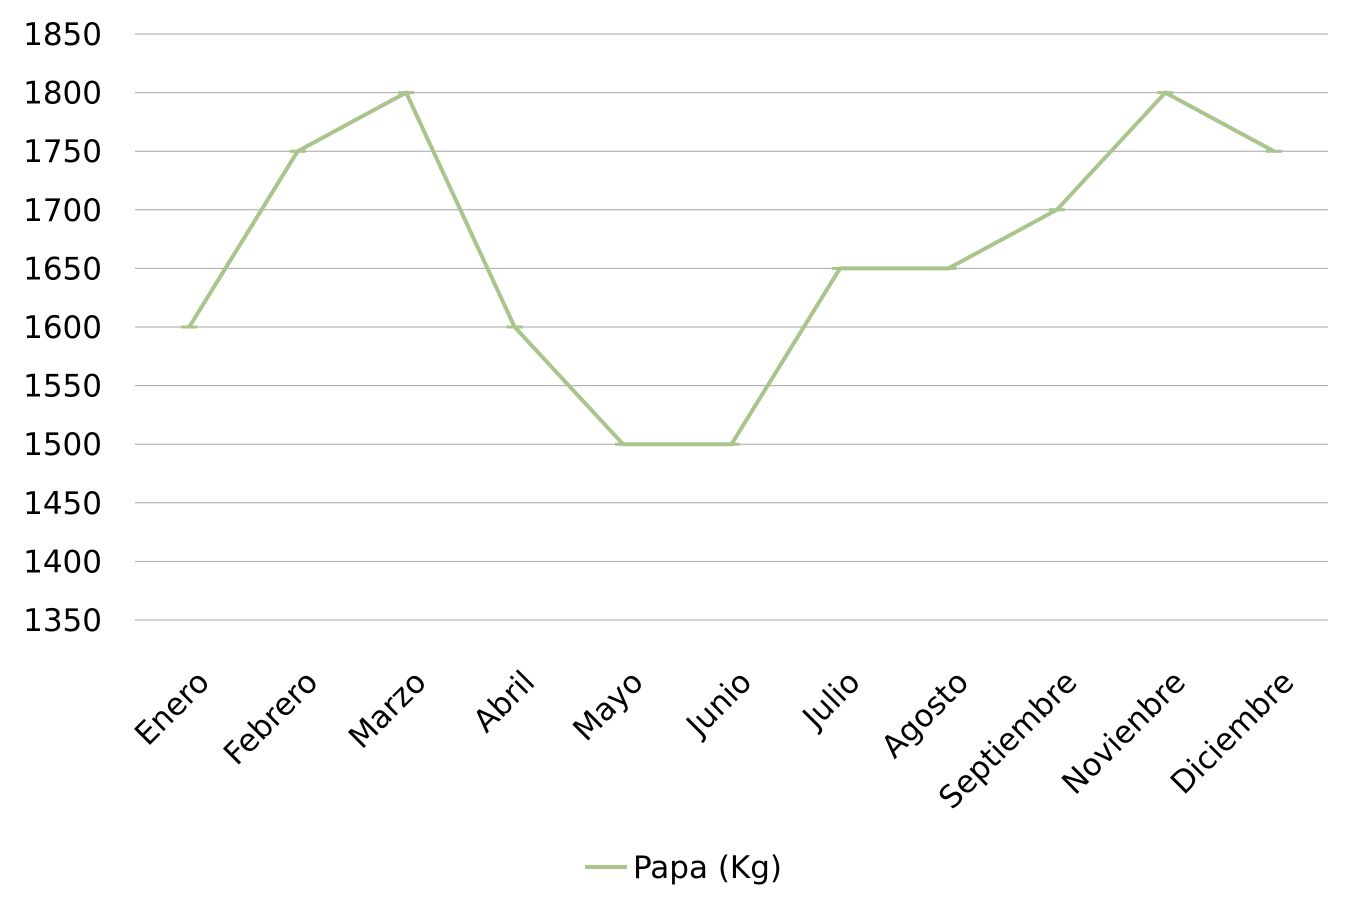  I want to click on y-tick-label: 1550, so click(62, 387).